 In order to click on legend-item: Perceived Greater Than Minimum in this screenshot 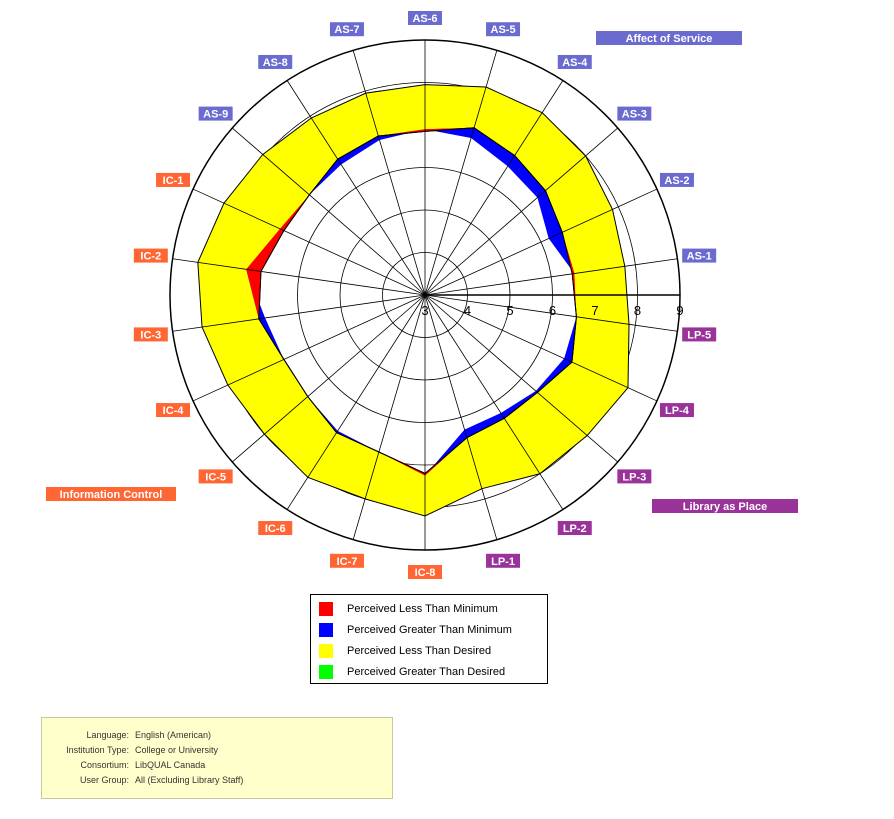, I will do `click(415, 630)`.